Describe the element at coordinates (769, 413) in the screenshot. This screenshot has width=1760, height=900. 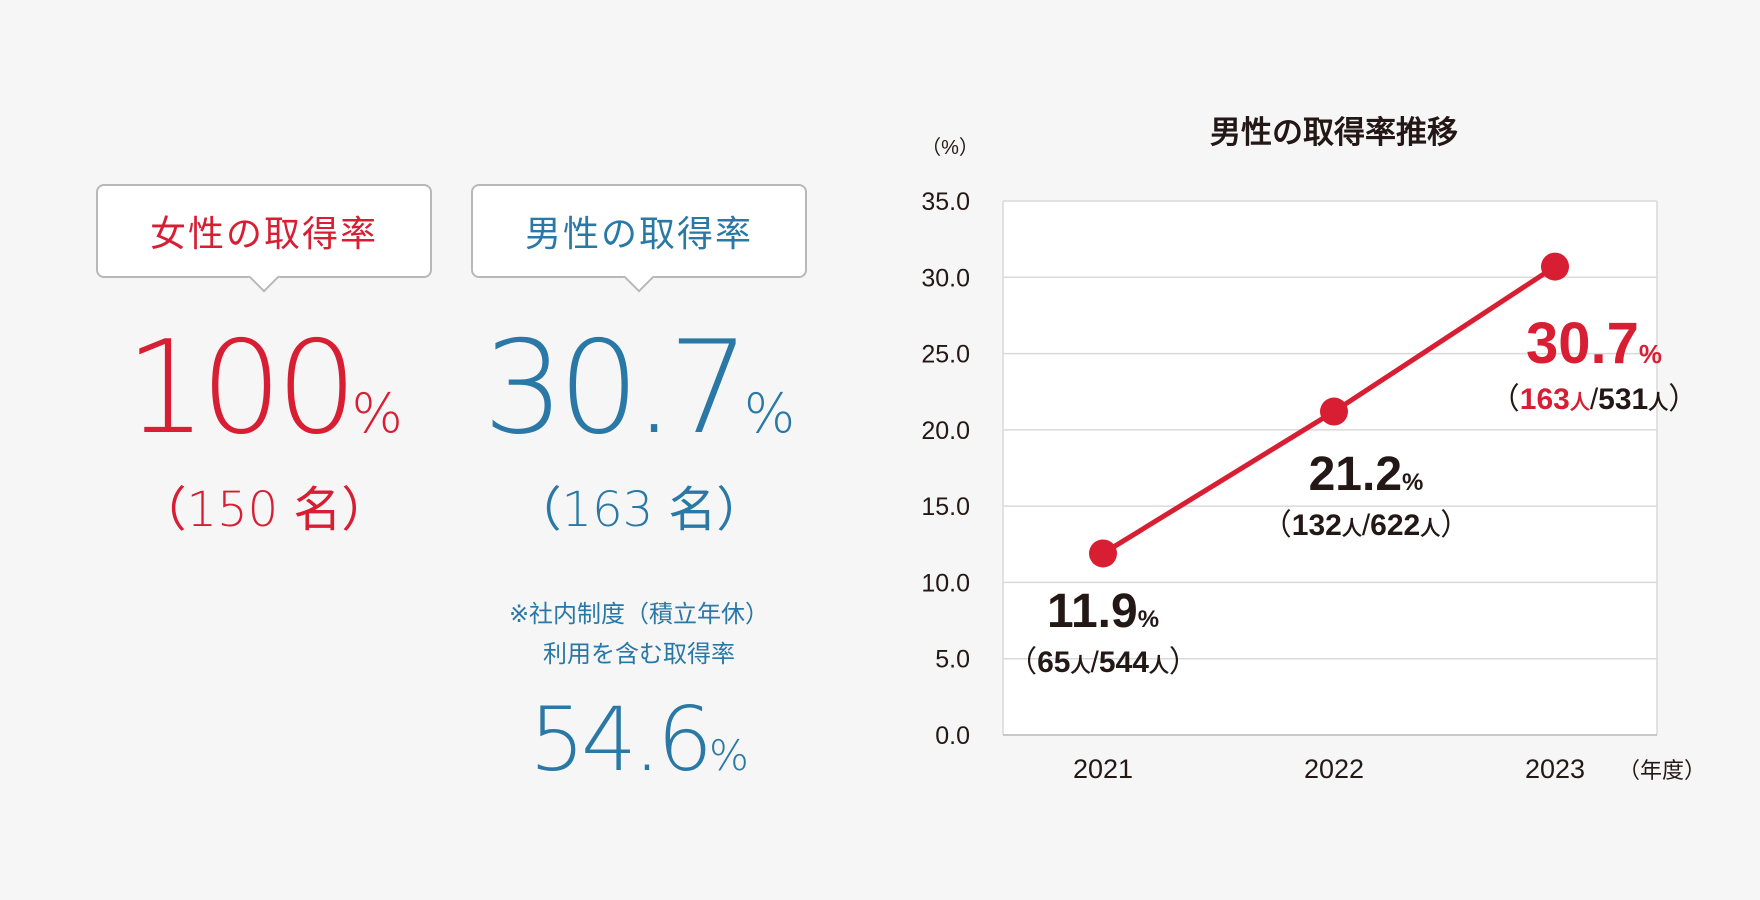
I see `male-rate-unit: %` at that location.